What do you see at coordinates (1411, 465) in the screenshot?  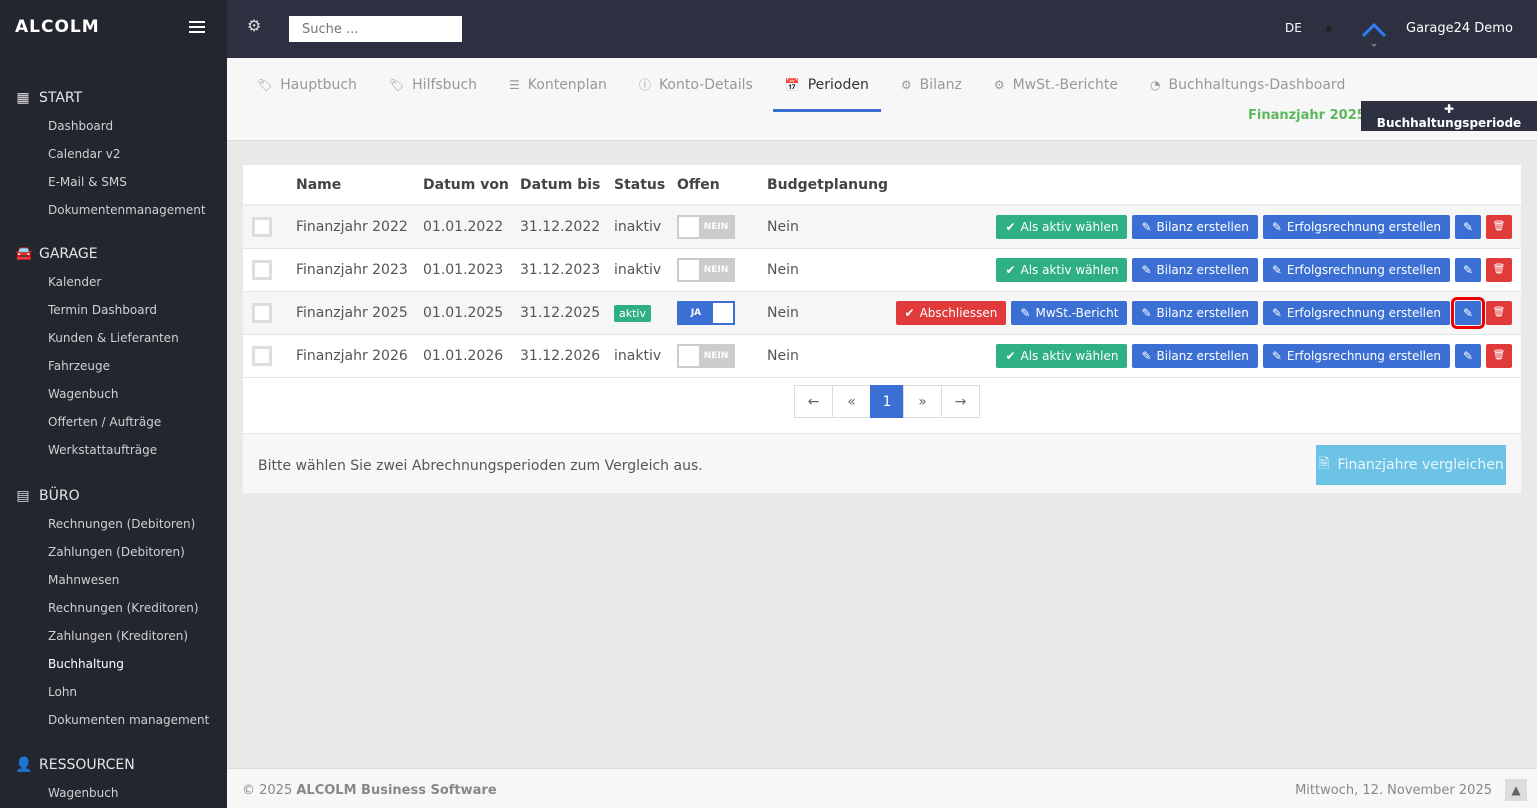 I see `compare-years-button: 🗎 Finanzjahre vergleichen` at bounding box center [1411, 465].